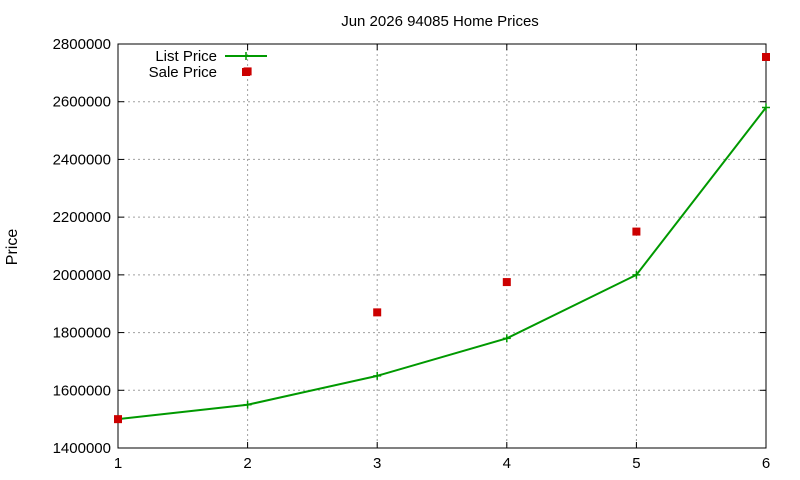 The image size is (800, 480). I want to click on y-axis-label: Price, so click(12, 247).